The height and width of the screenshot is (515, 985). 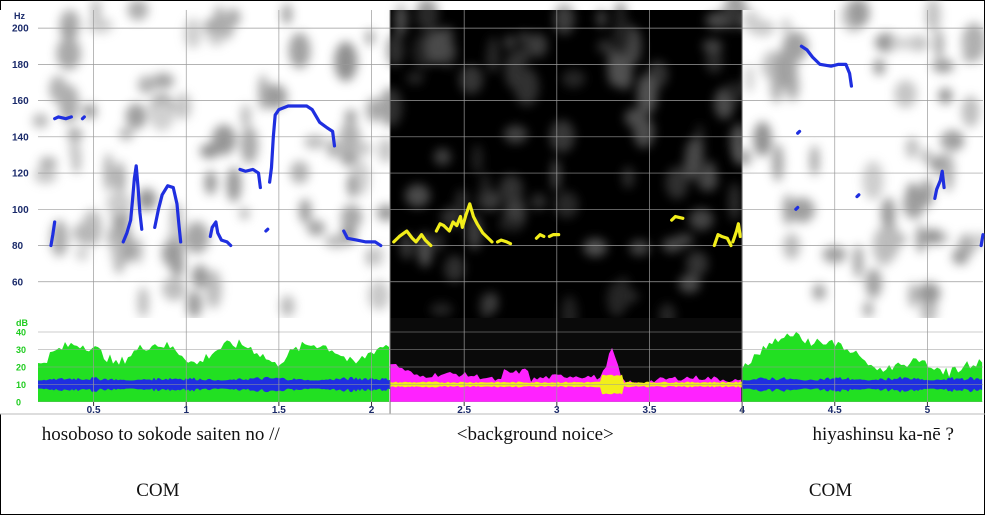 What do you see at coordinates (20, 29) in the screenshot?
I see `hz-tick-label: 200` at bounding box center [20, 29].